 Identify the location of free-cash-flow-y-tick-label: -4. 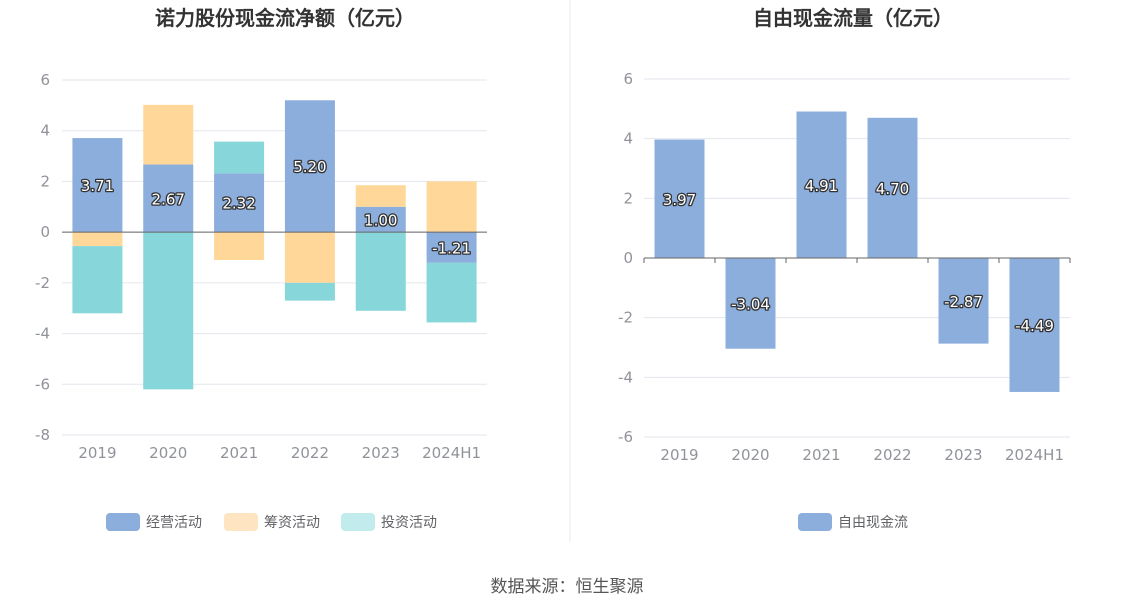
(625, 377).